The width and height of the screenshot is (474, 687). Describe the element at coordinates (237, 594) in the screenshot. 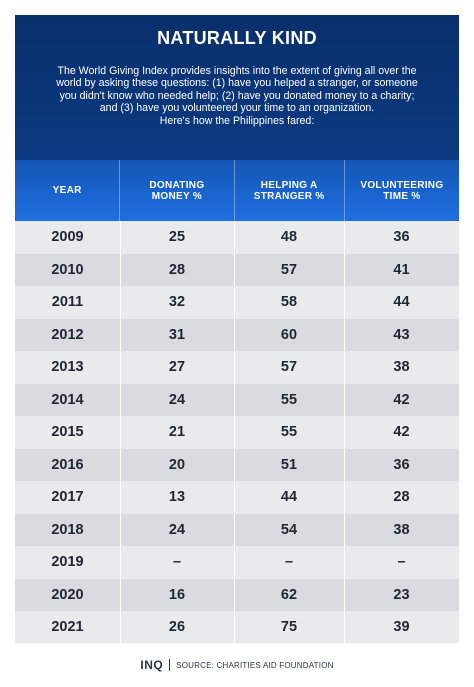

I see `table-row: 2020 16 62 23` at that location.